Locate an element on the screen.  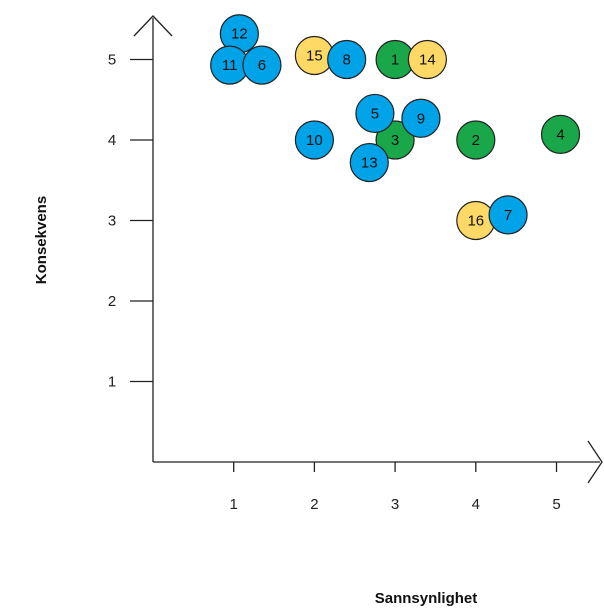
data-point-label: 1 is located at coordinates (395, 60).